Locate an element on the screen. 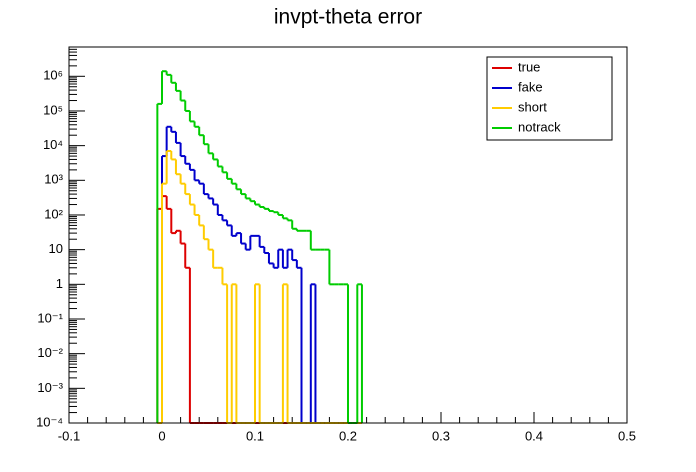  y-tick-label: 10⁻³ is located at coordinates (50, 387).